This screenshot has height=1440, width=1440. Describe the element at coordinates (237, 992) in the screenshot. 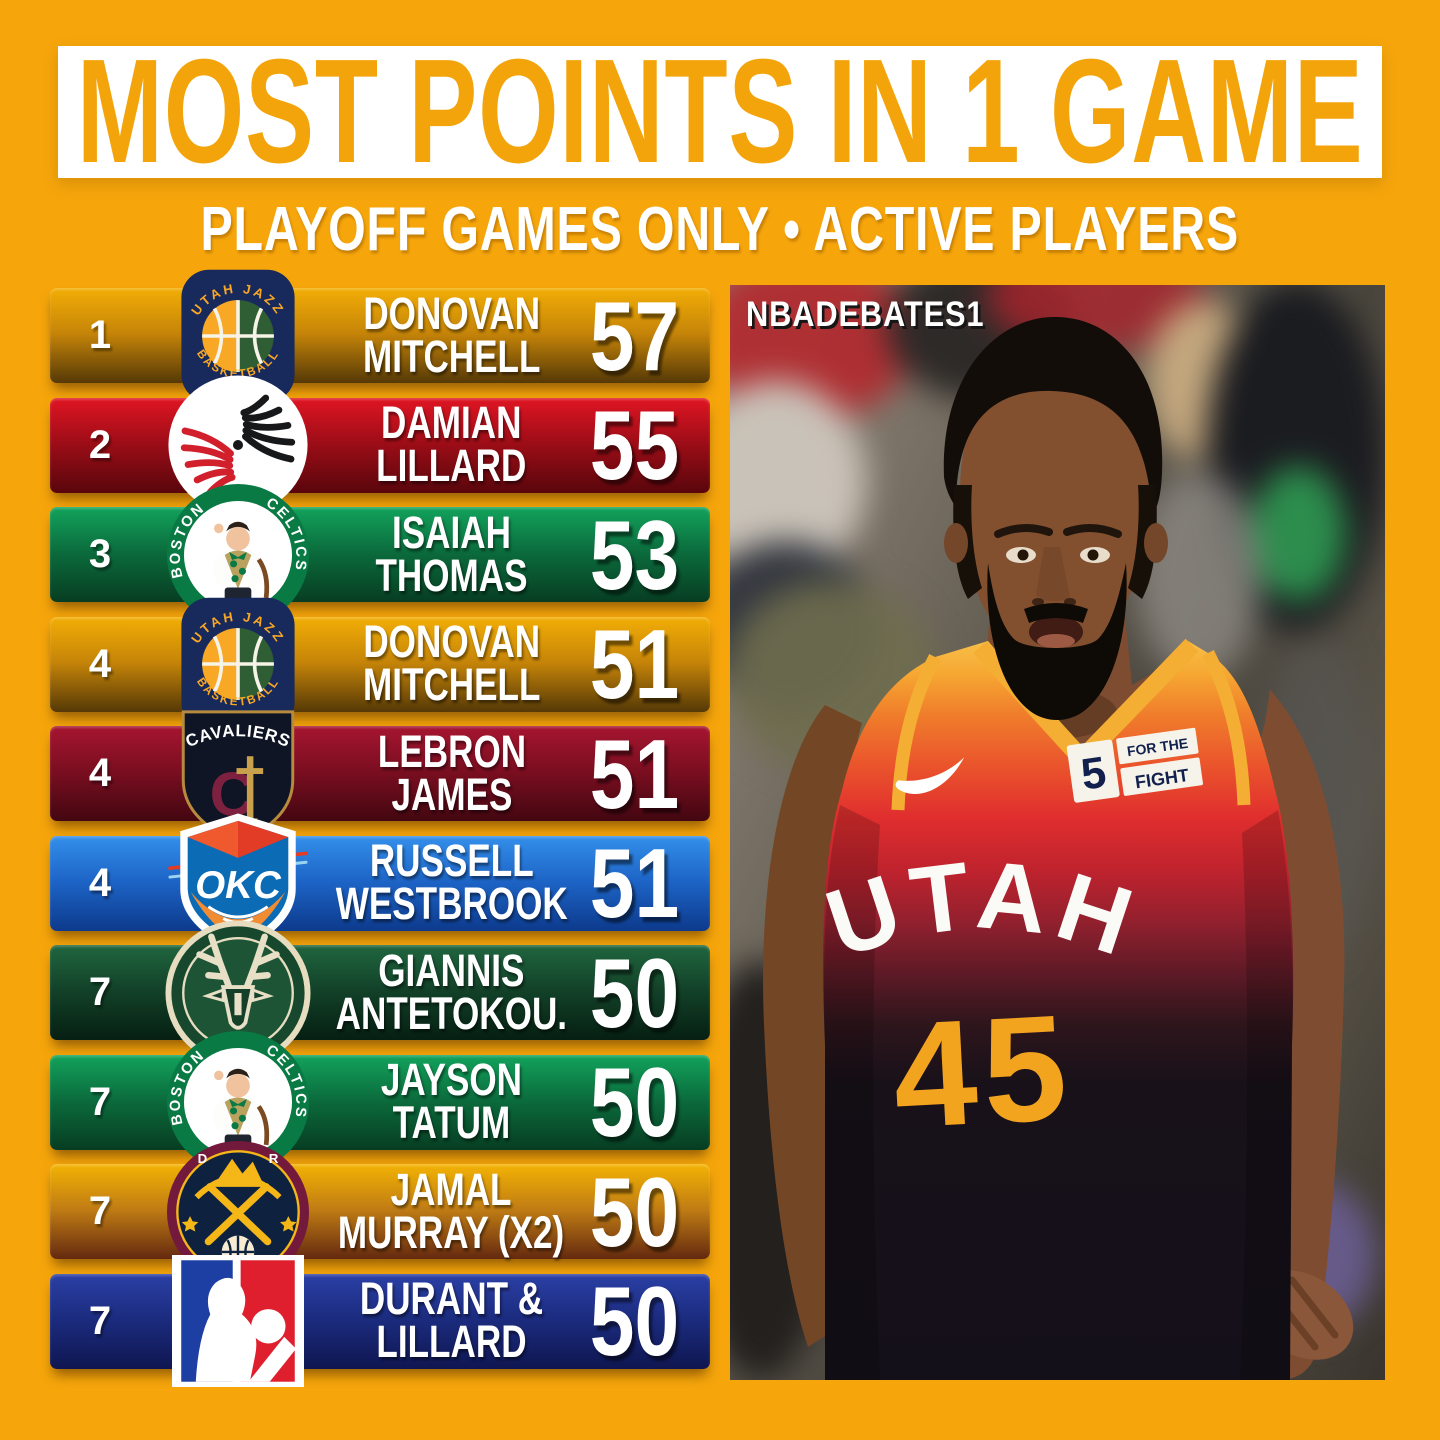

I see `team-logo-bucks` at that location.